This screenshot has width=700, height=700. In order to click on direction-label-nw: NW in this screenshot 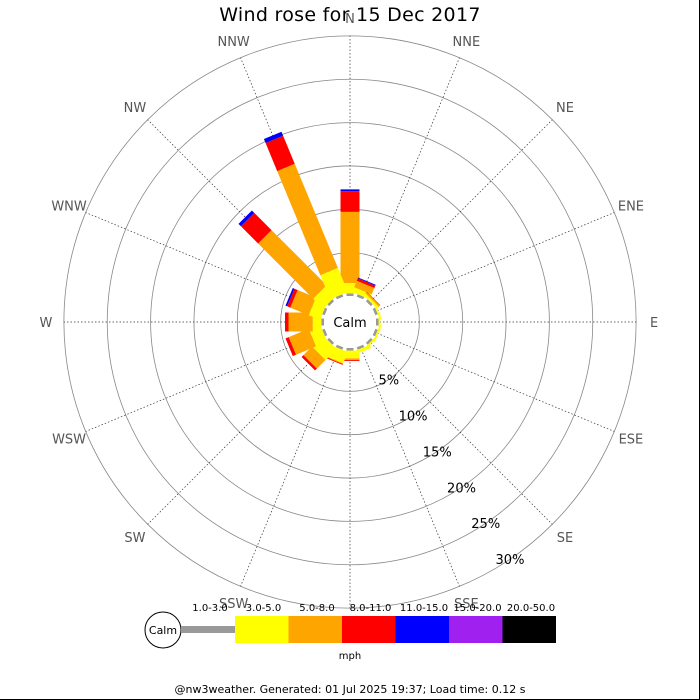, I will do `click(135, 108)`.